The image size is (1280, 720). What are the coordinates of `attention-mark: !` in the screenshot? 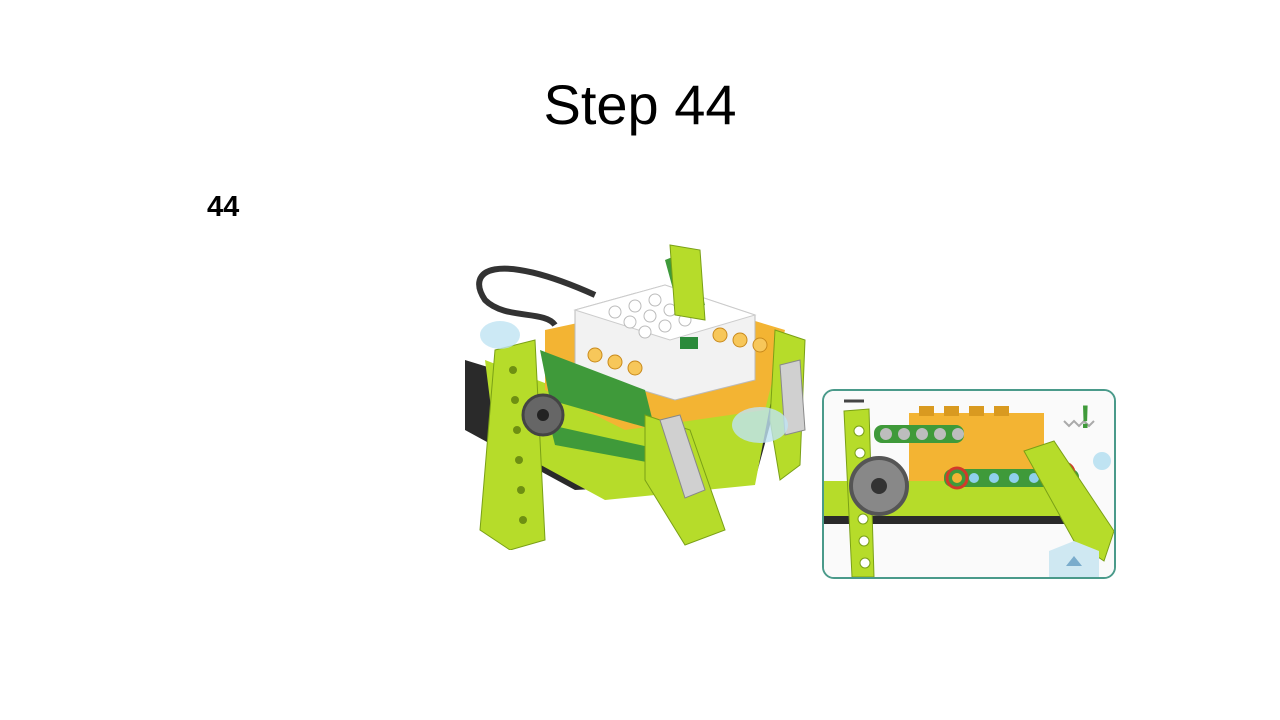 It's located at (1085, 417).